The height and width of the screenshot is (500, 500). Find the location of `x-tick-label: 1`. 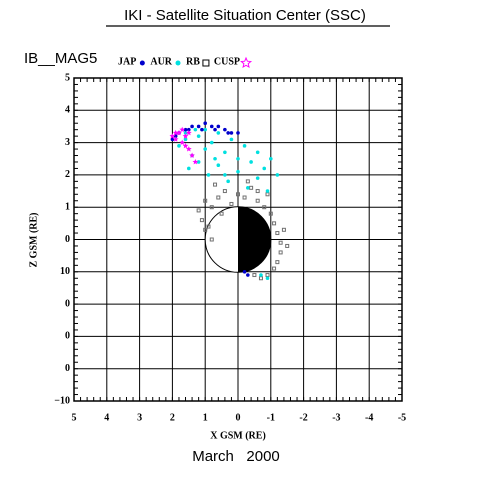

x-tick-label: 1 is located at coordinates (205, 417).